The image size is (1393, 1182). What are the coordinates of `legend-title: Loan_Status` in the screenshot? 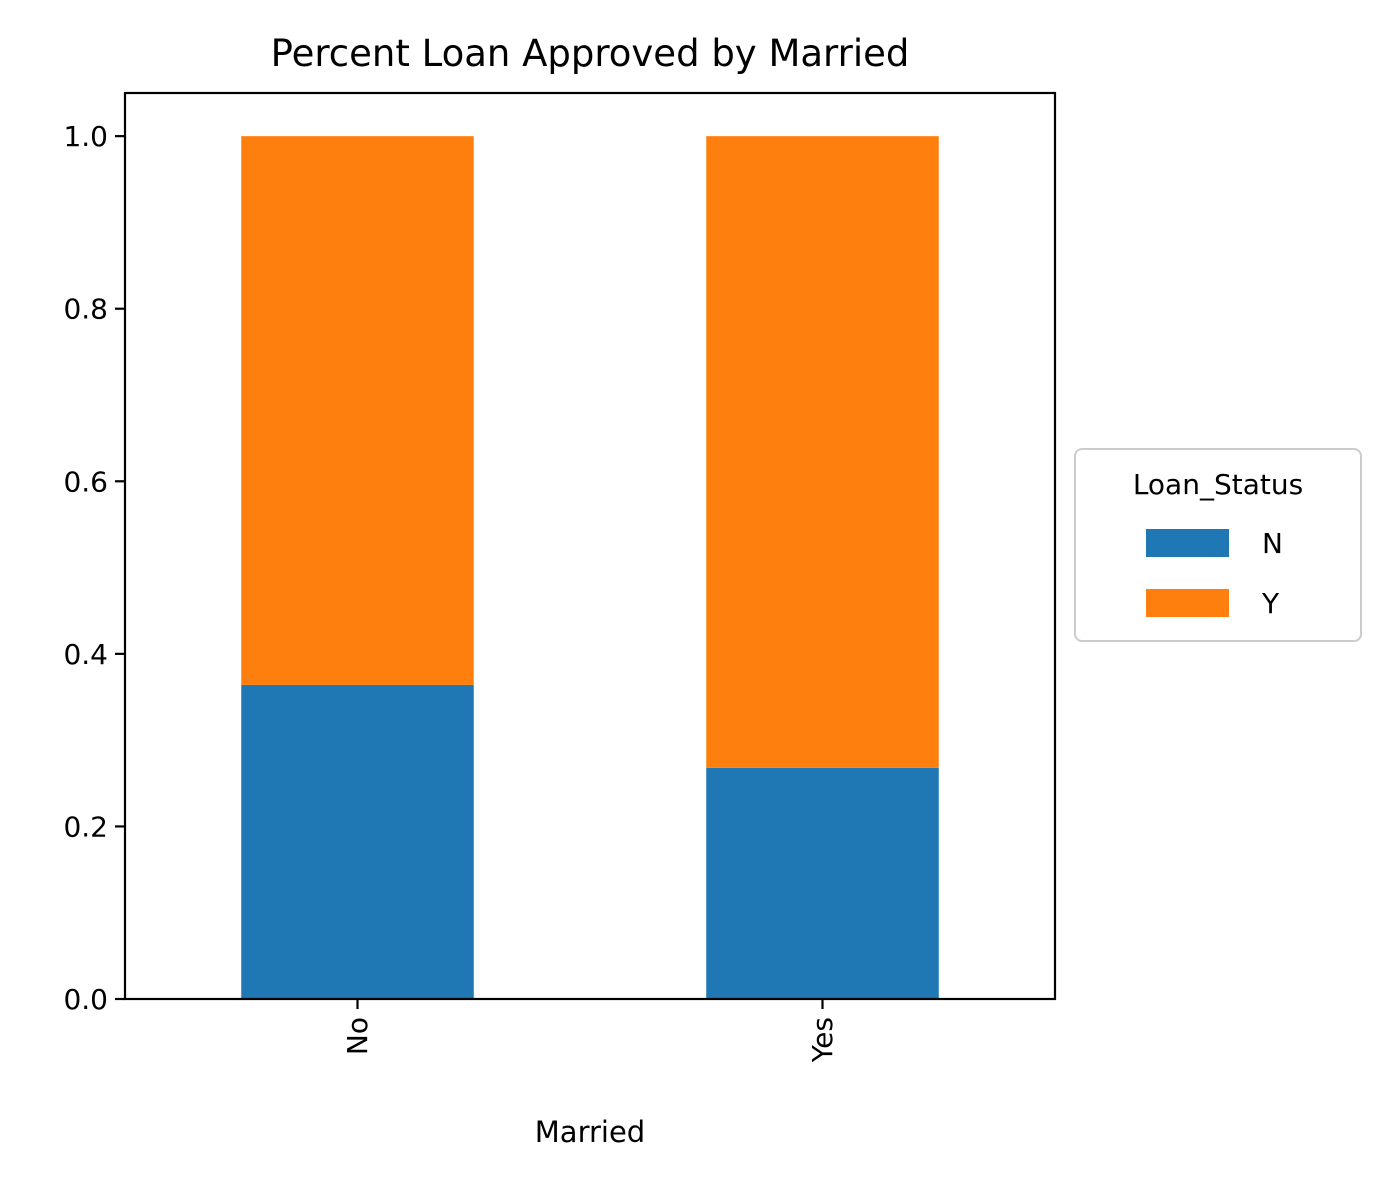 It's located at (1218, 484).